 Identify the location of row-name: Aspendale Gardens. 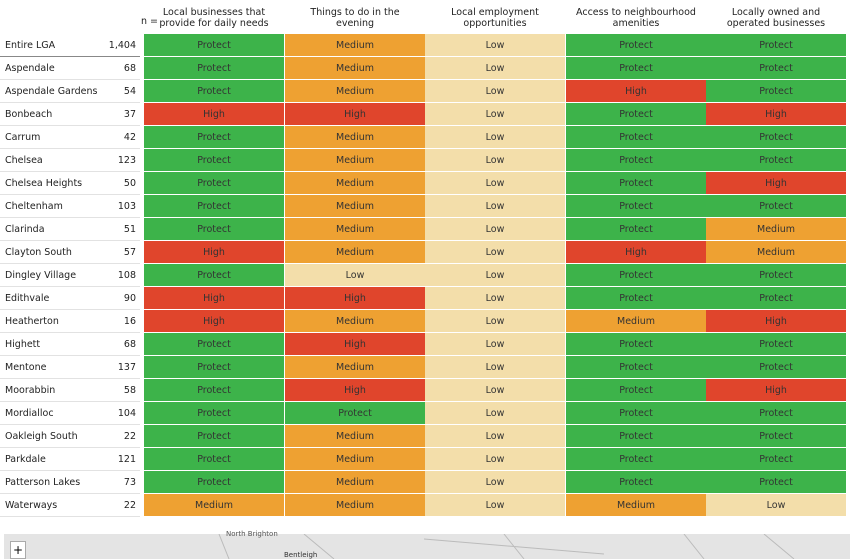
(51, 91).